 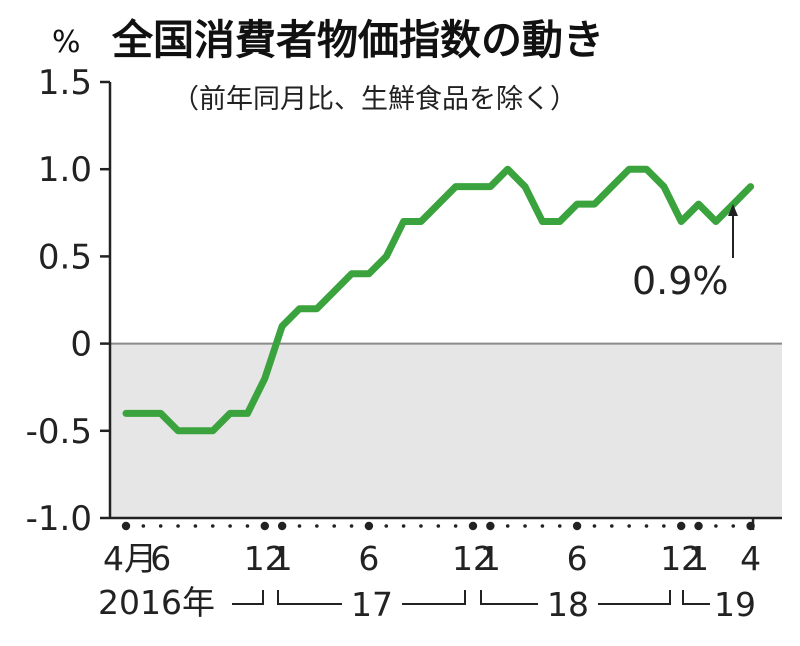 I want to click on year-label: 19, so click(x=735, y=604).